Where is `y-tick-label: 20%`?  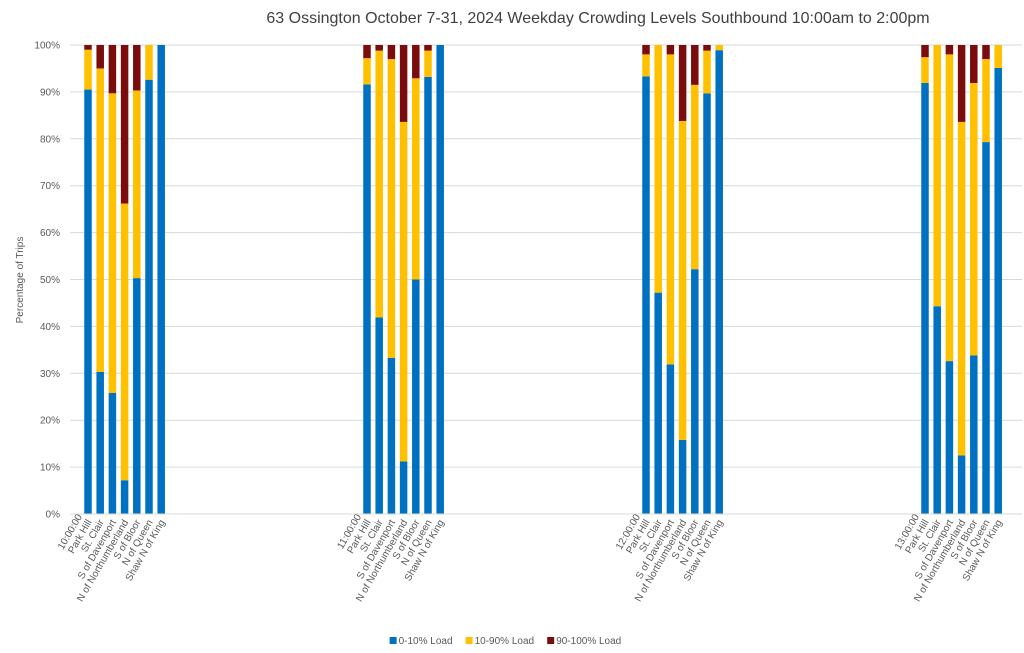
y-tick-label: 20% is located at coordinates (50, 421).